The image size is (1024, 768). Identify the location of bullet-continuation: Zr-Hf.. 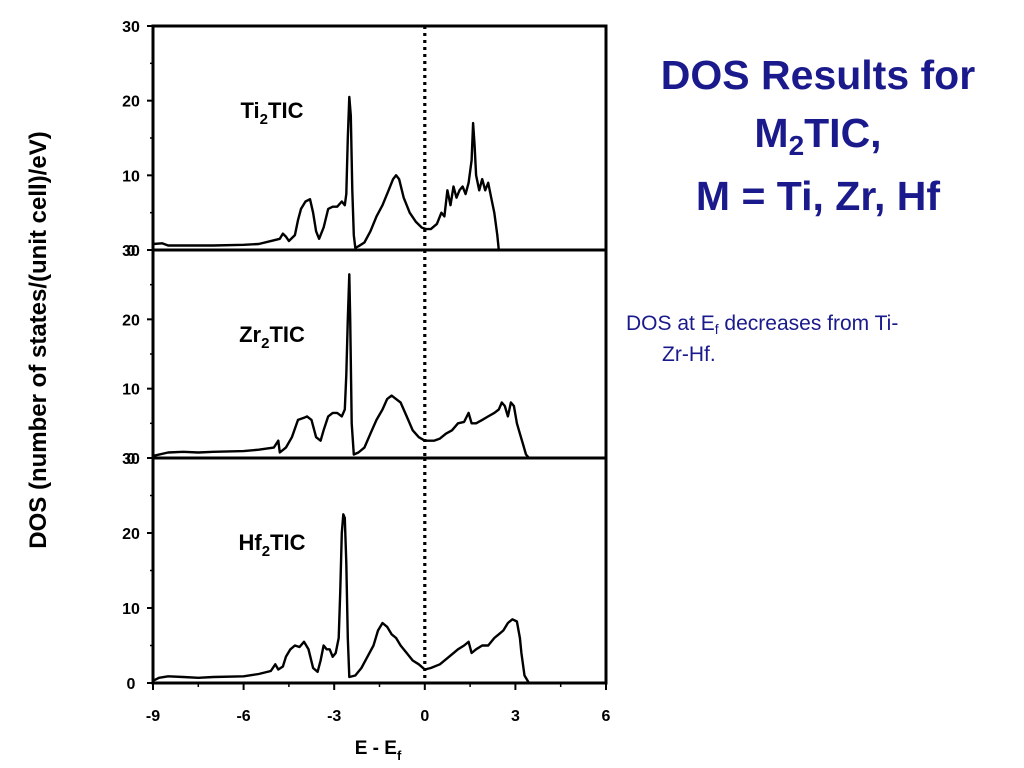
(689, 354).